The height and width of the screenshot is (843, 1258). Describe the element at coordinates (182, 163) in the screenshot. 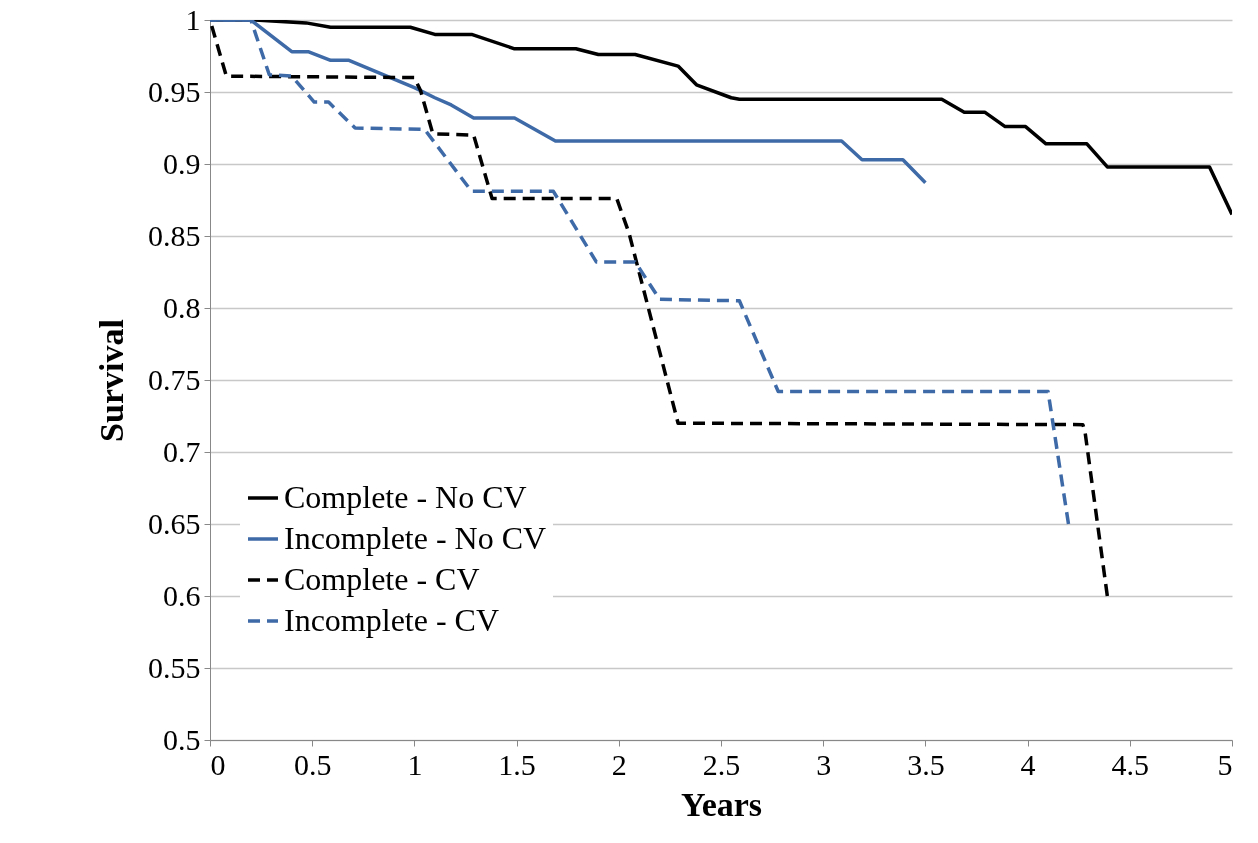

I see `y-tick-label: 0.9` at that location.